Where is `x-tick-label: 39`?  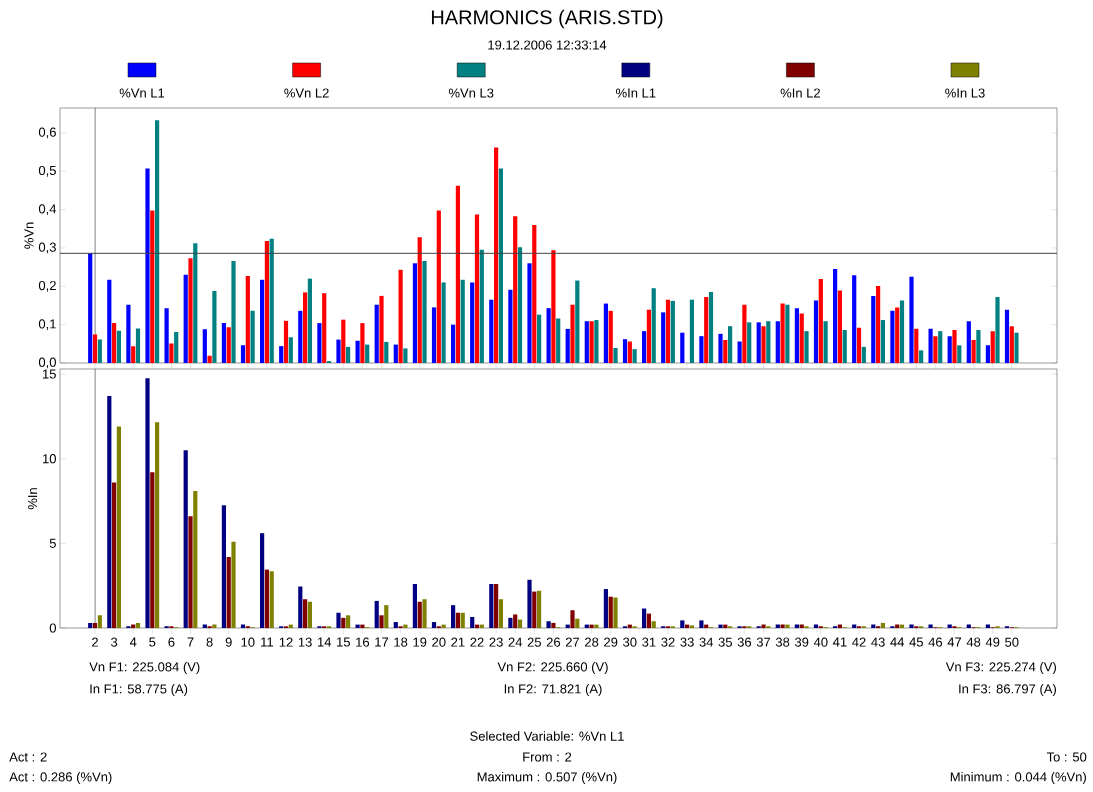
x-tick-label: 39 is located at coordinates (801, 642).